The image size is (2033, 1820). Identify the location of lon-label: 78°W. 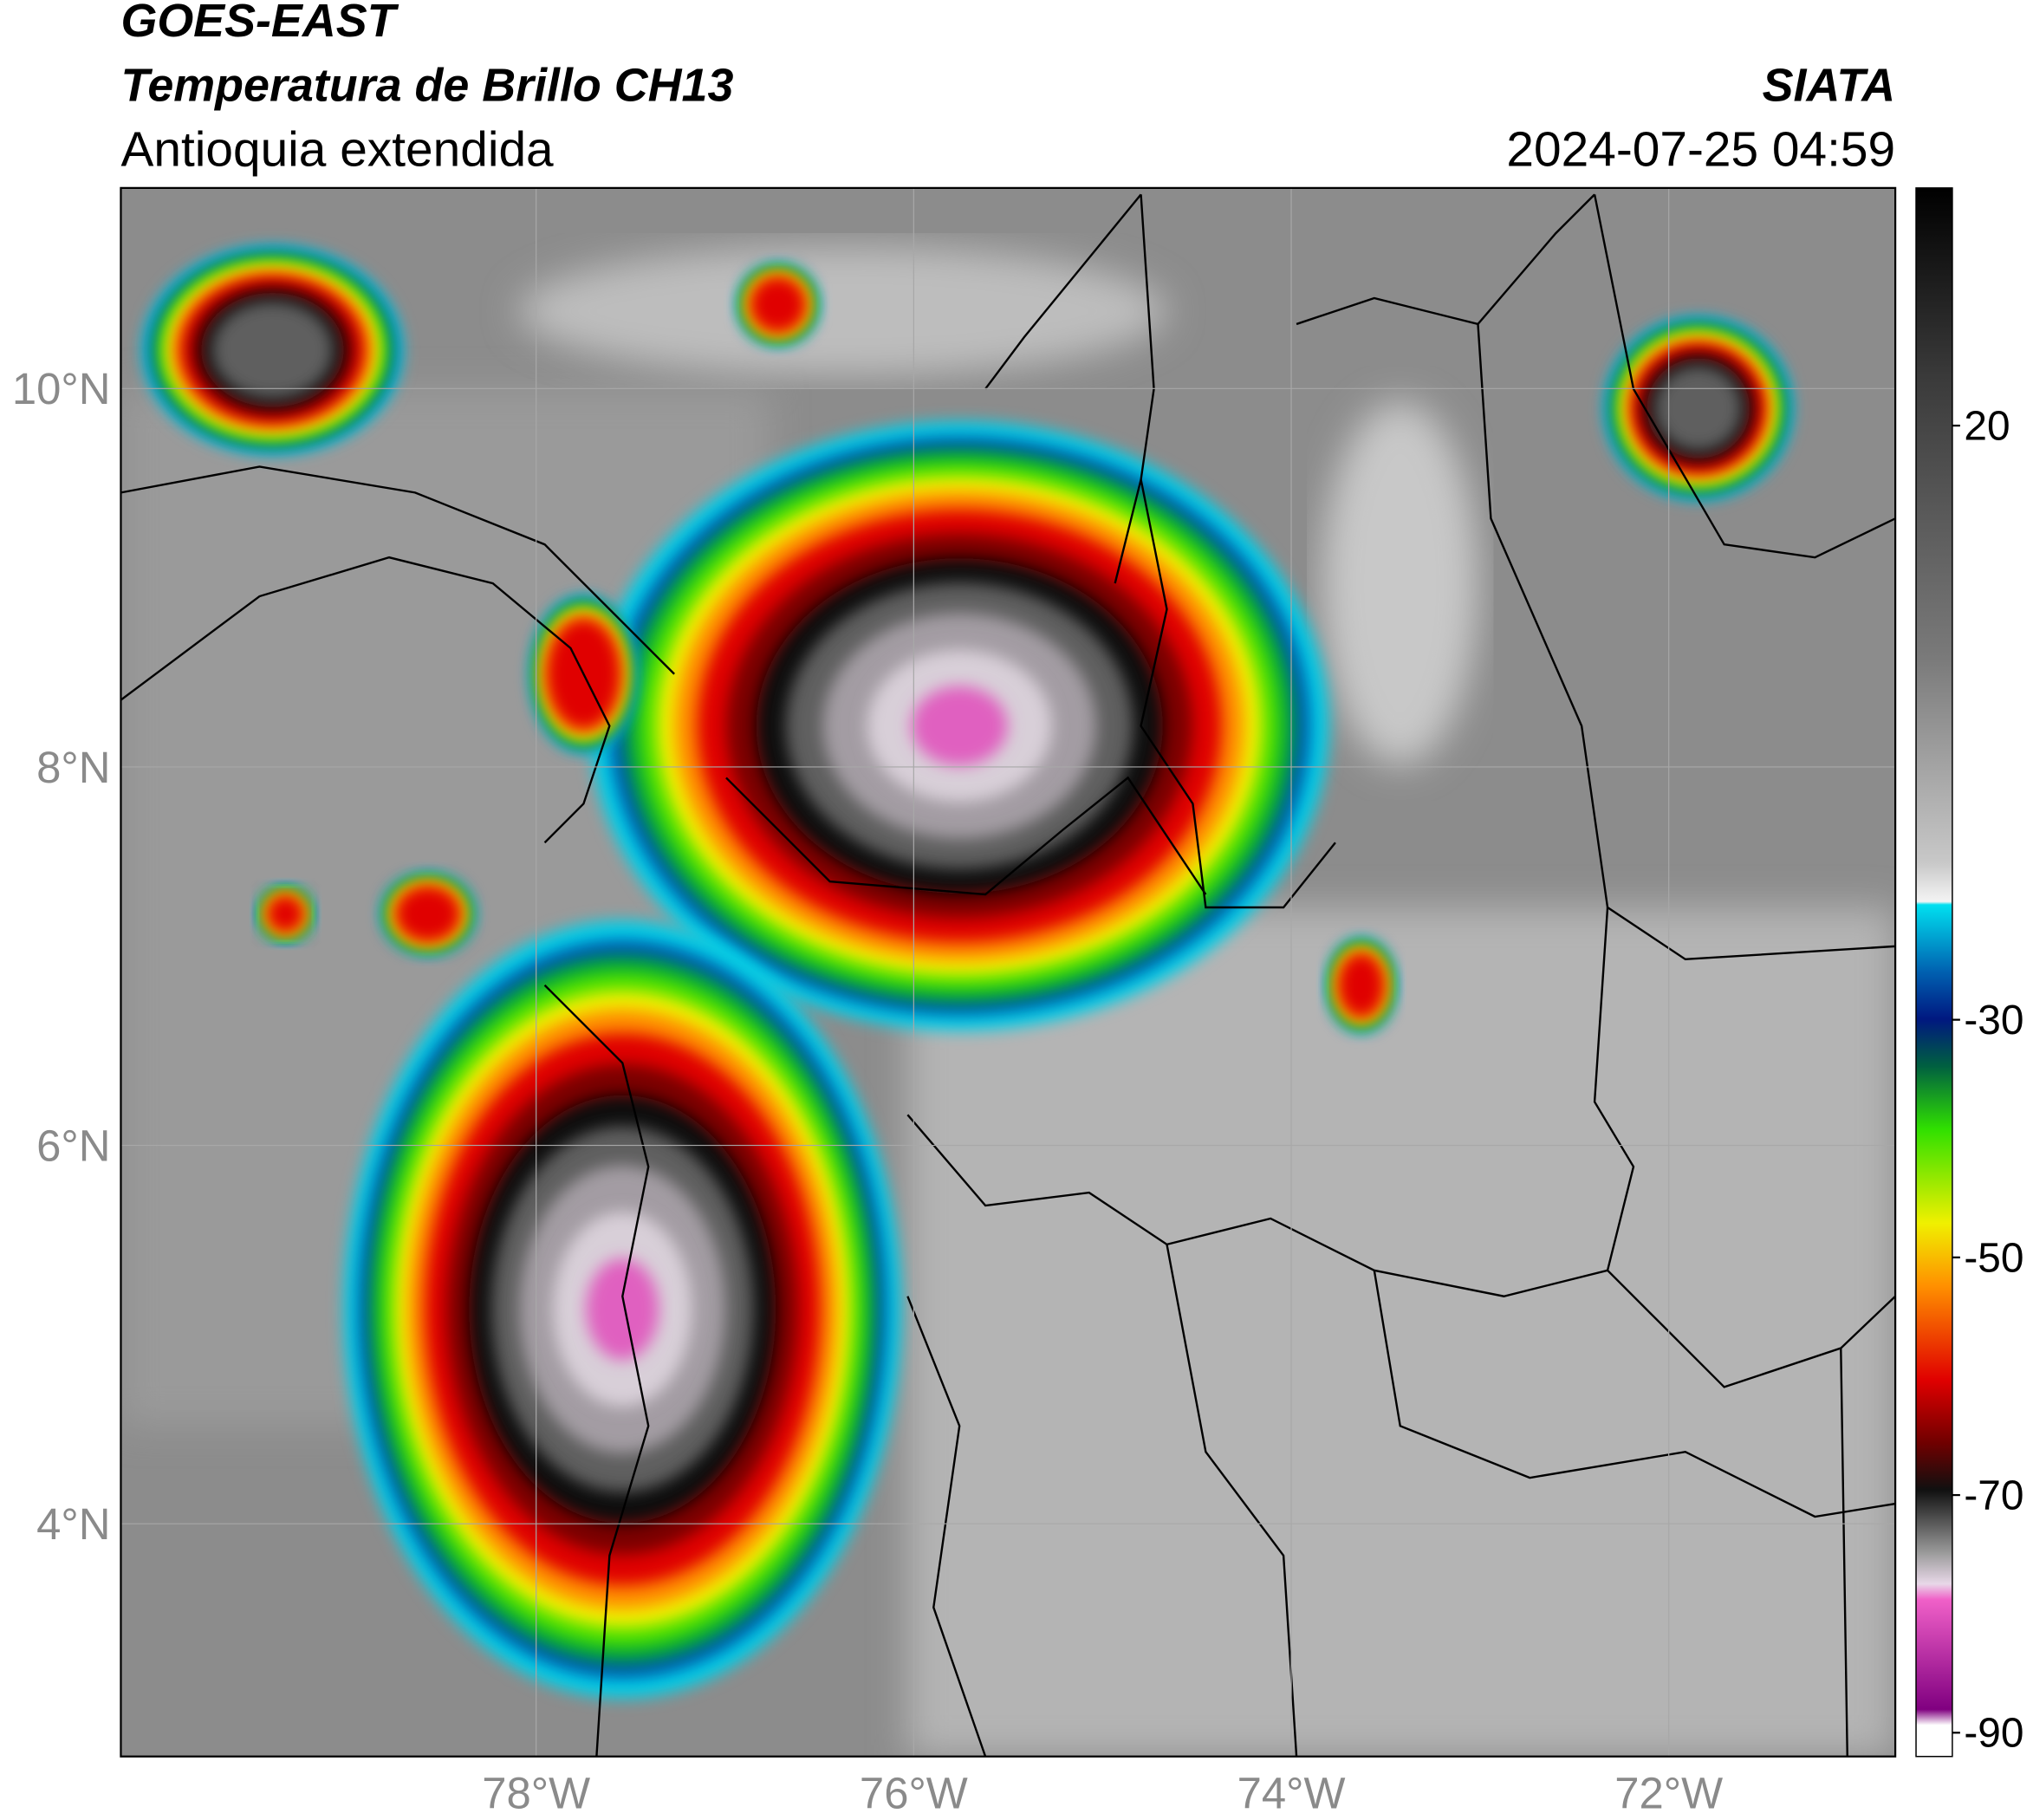
(536, 1793).